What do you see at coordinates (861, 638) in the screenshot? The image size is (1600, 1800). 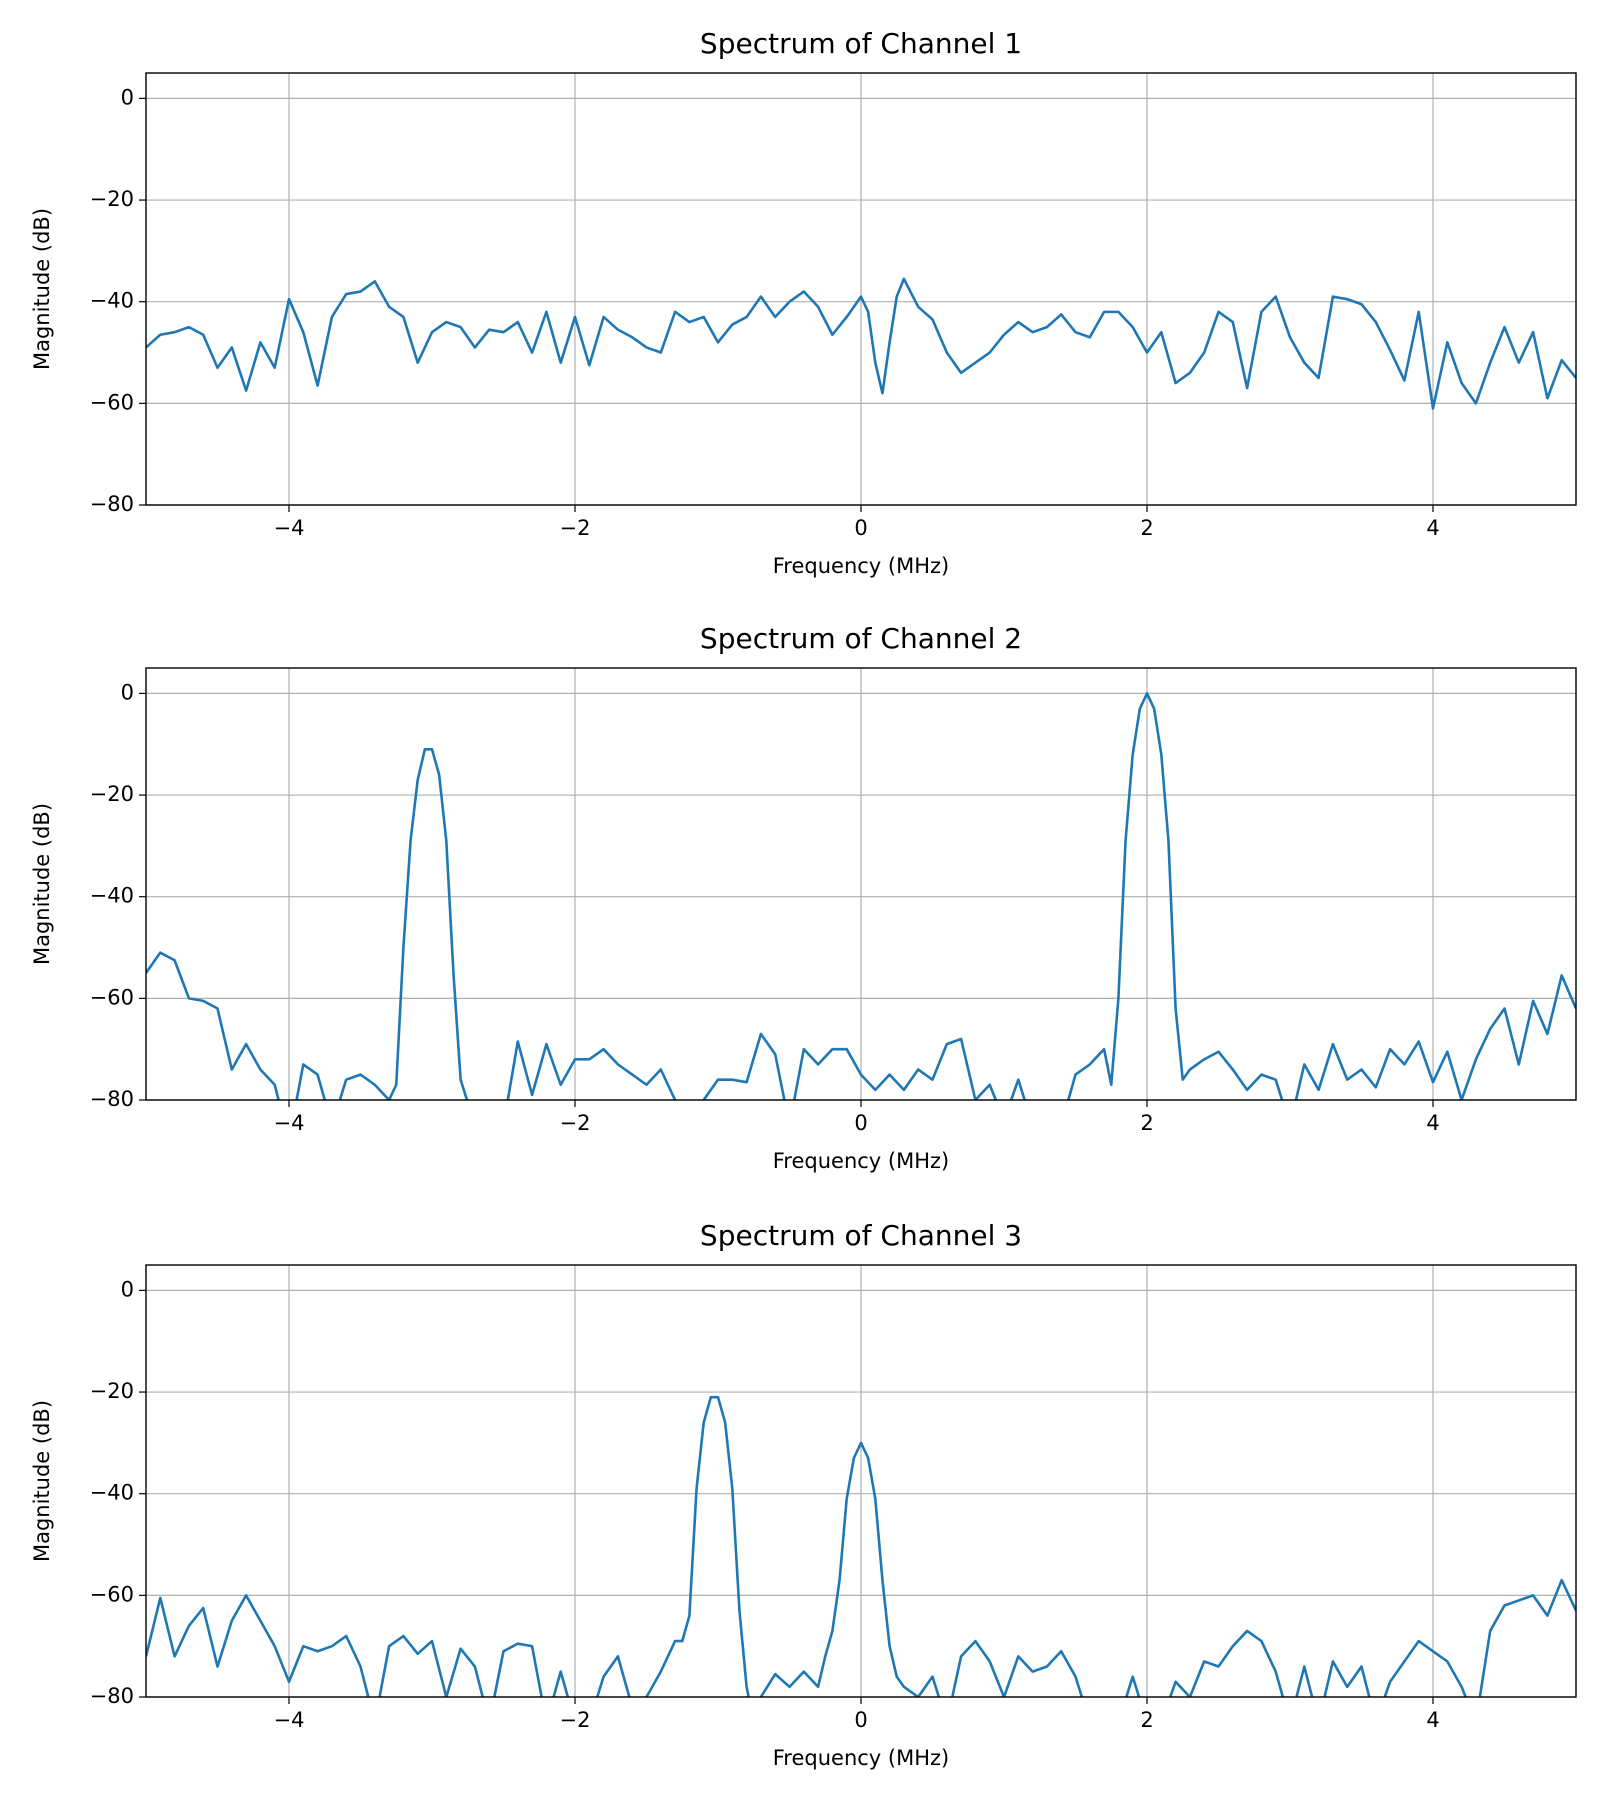 I see `chart-title: Spectrum of Channel 2` at bounding box center [861, 638].